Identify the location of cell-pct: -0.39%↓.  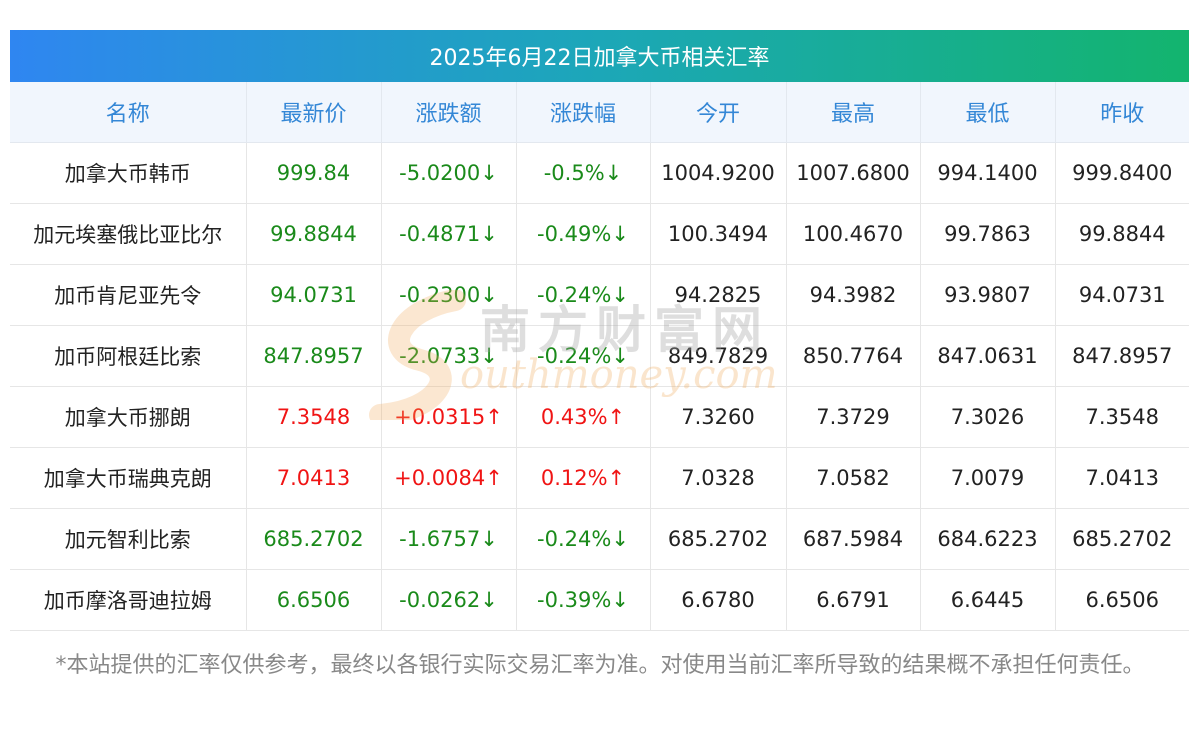
(583, 600).